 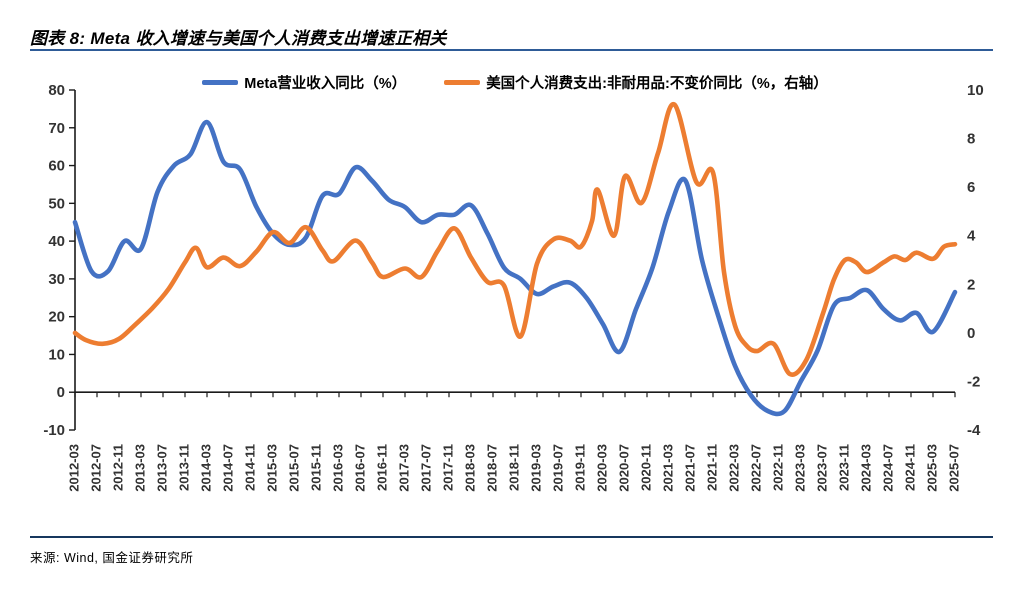 I want to click on source-note: 来源: Wind, 国金证券研究所, so click(x=112, y=558).